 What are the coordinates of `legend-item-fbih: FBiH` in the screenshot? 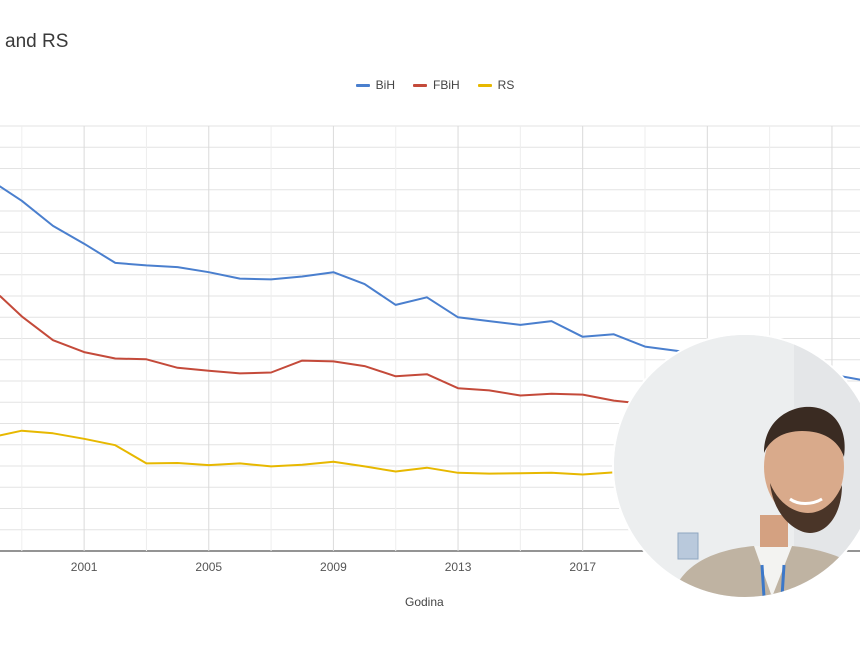 It's located at (436, 85).